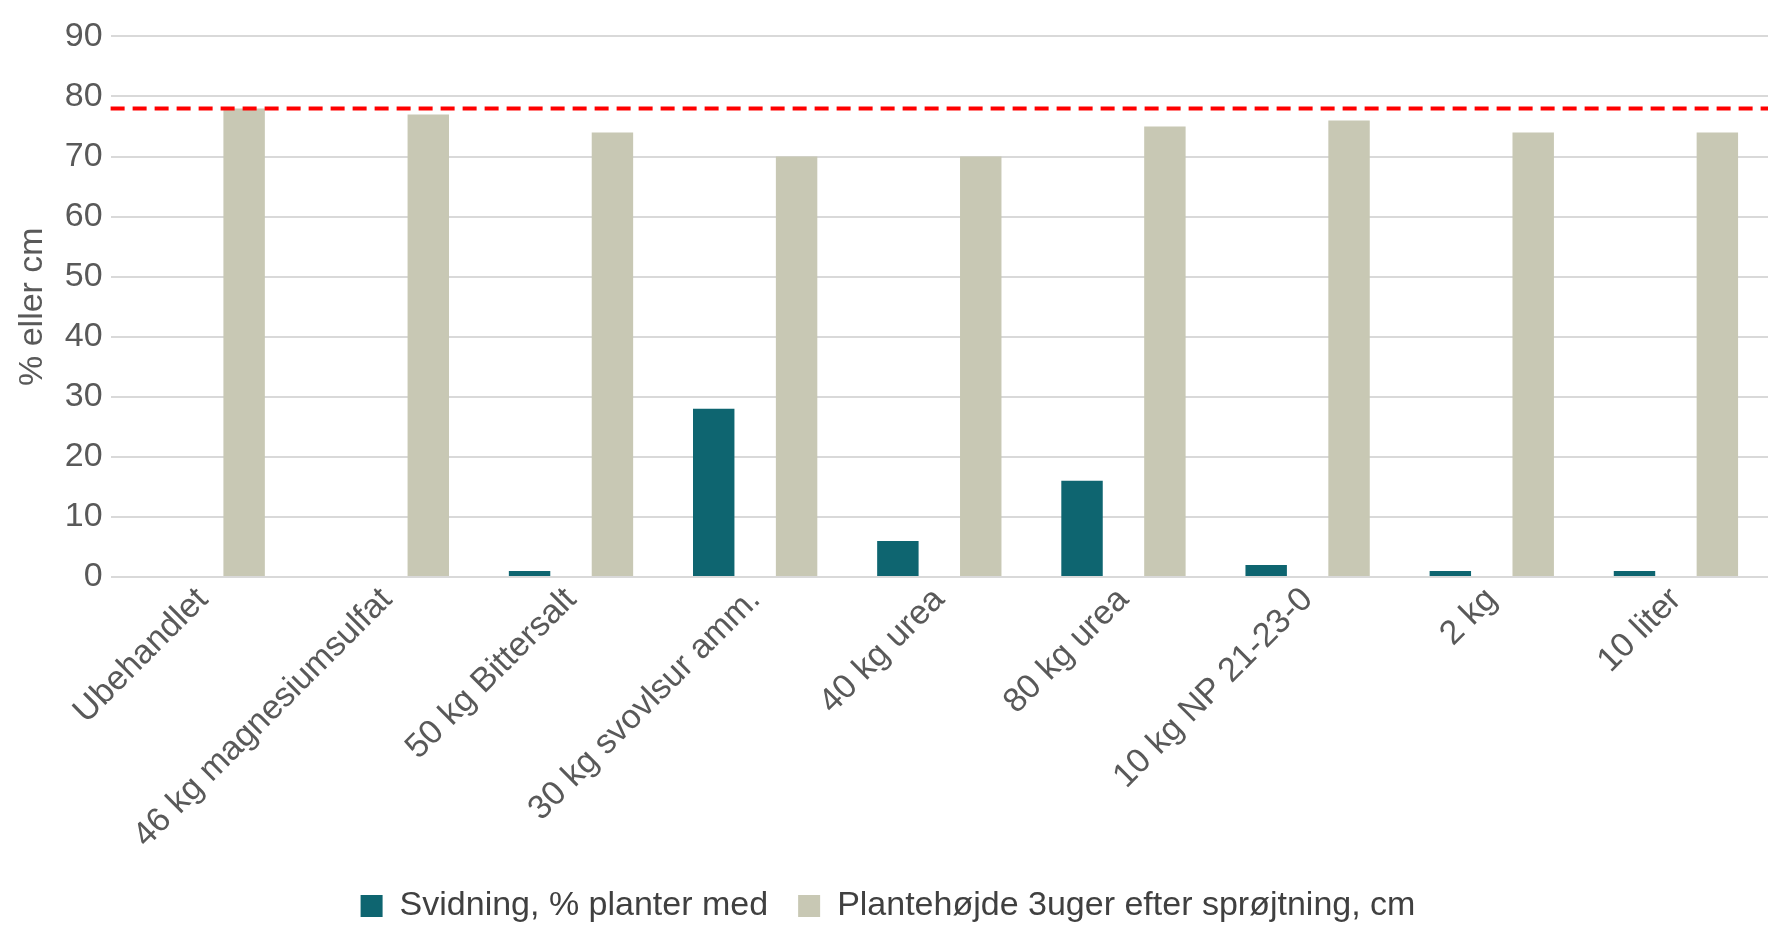  Describe the element at coordinates (83, 274) in the screenshot. I see `y-tick-label: 50` at that location.